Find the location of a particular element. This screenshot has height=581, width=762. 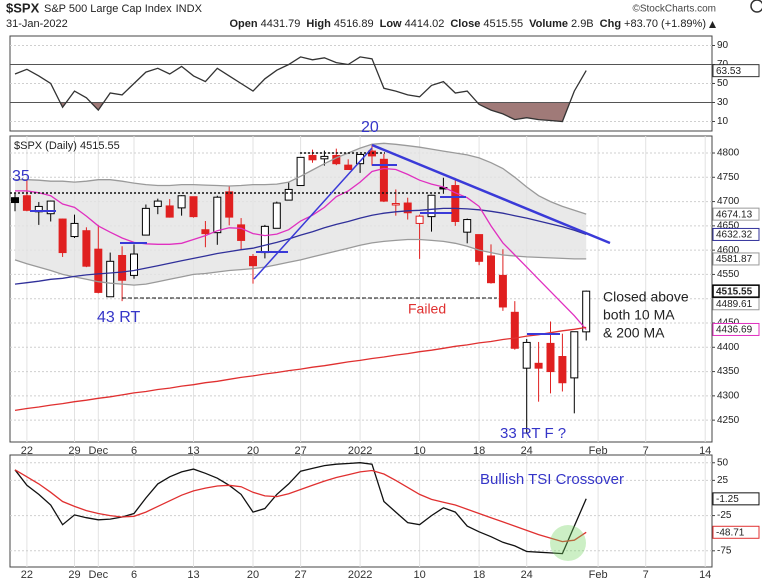

y-tick-label: 4400 is located at coordinates (728, 347).